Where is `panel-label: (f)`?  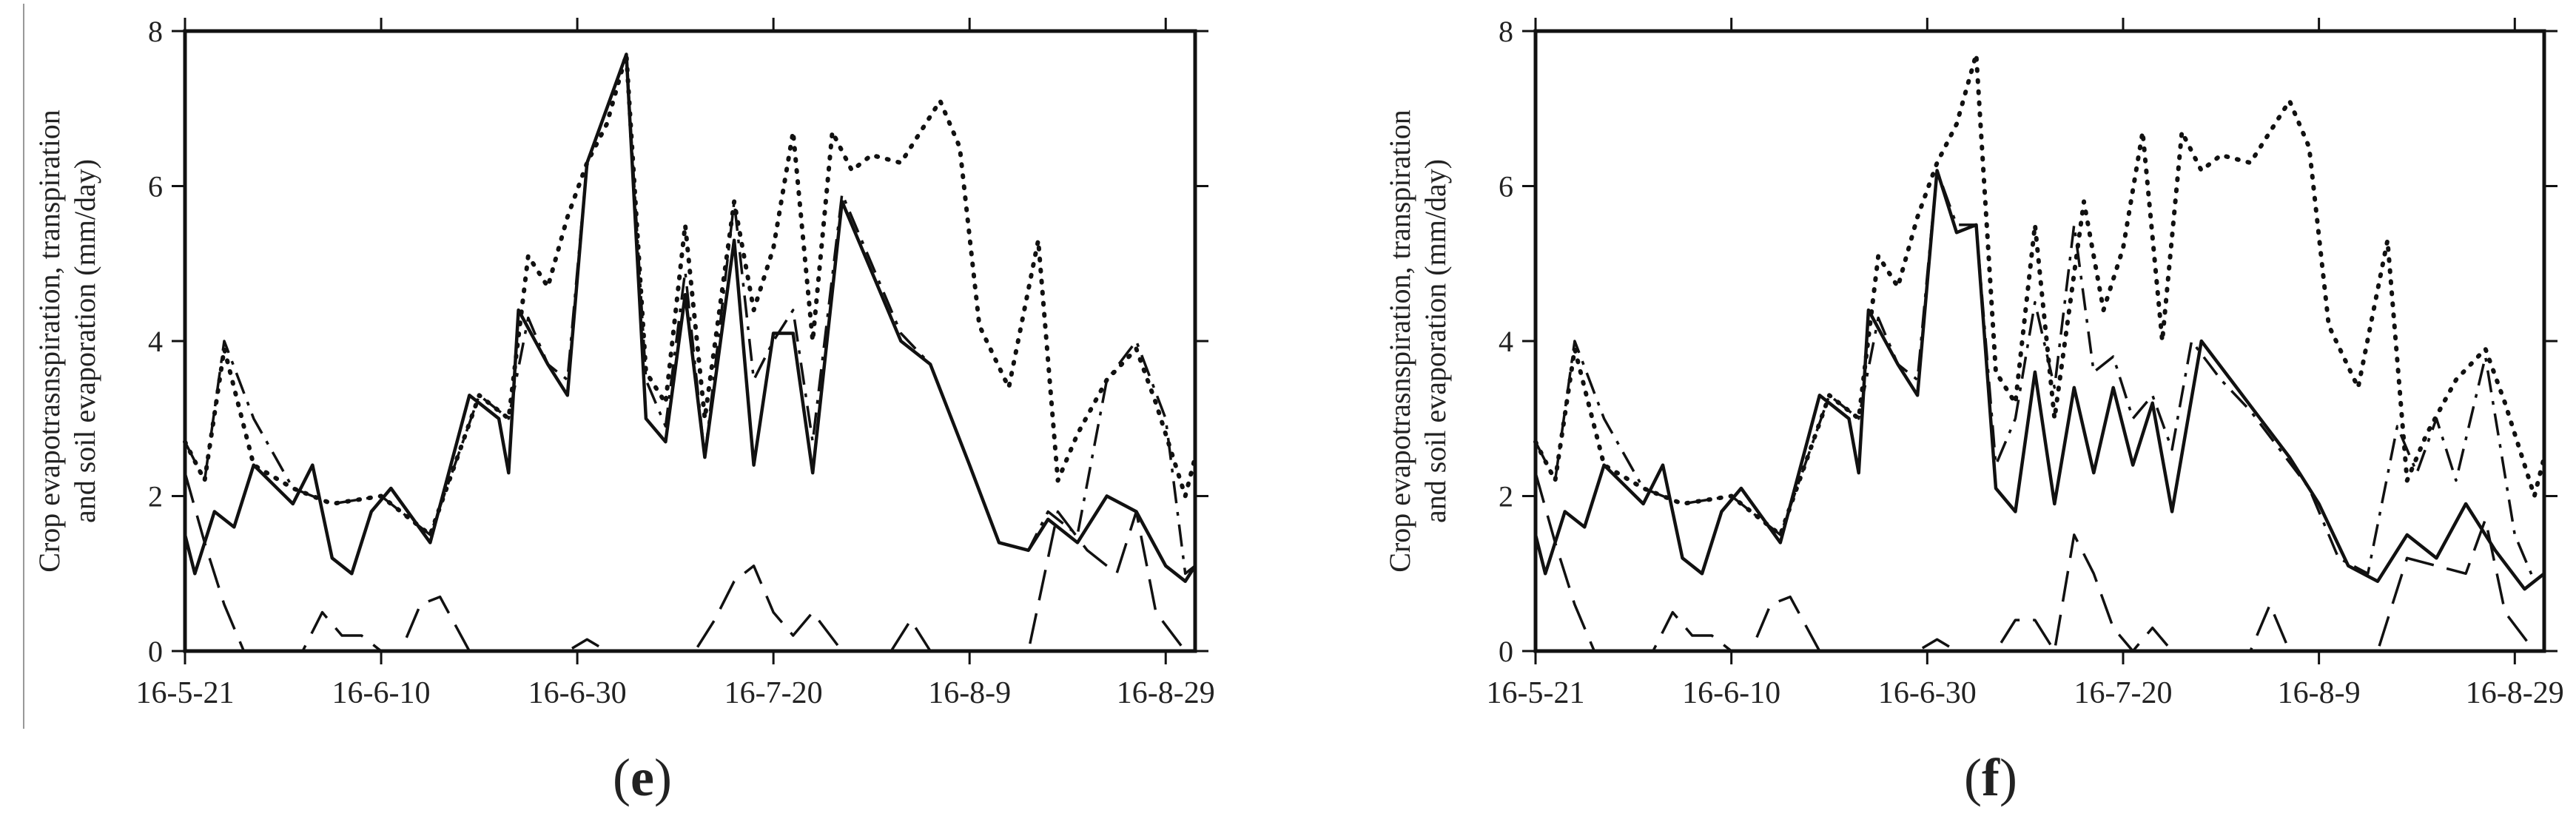 panel-label: (f) is located at coordinates (1990, 777).